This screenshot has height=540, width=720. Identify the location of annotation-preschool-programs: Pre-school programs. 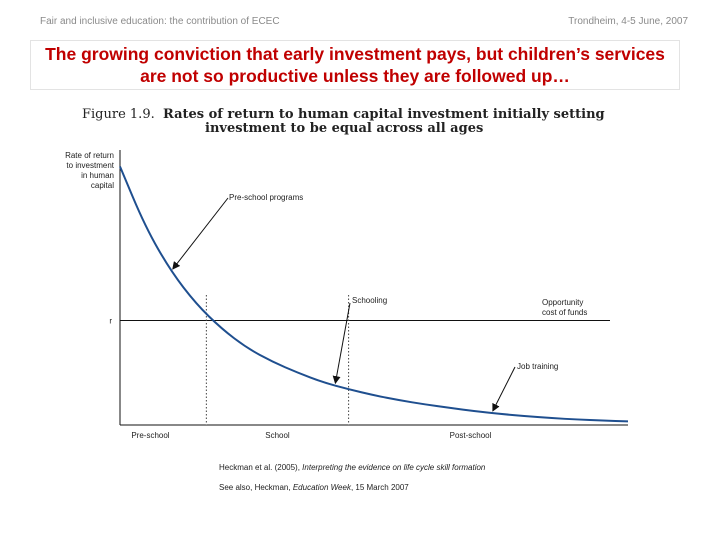
(266, 197).